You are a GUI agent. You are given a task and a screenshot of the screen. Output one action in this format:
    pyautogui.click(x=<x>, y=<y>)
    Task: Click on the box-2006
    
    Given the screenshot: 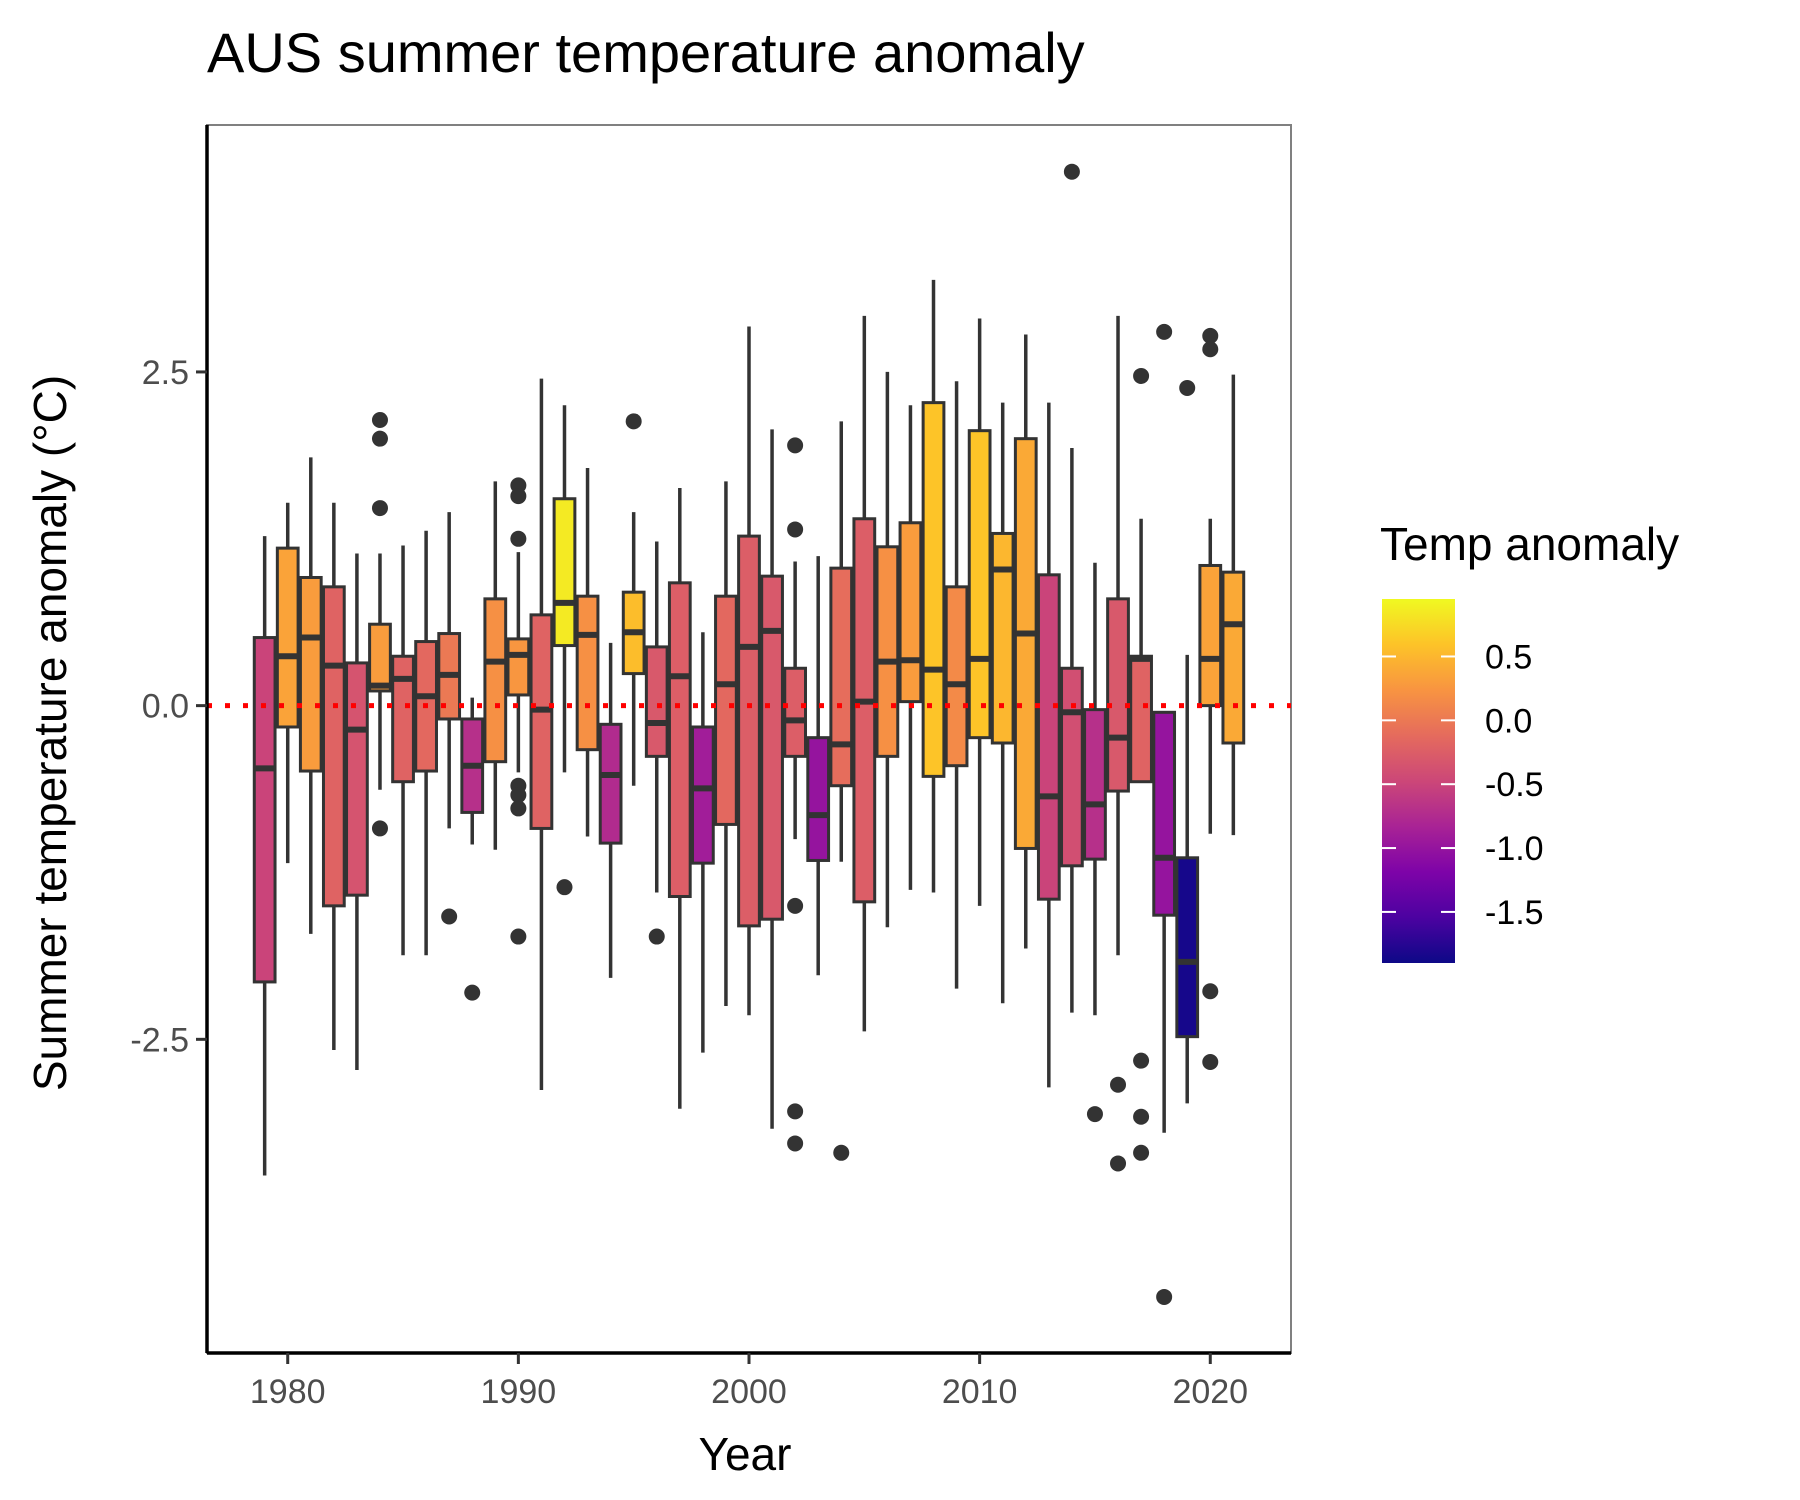 What is the action you would take?
    pyautogui.click(x=887, y=649)
    